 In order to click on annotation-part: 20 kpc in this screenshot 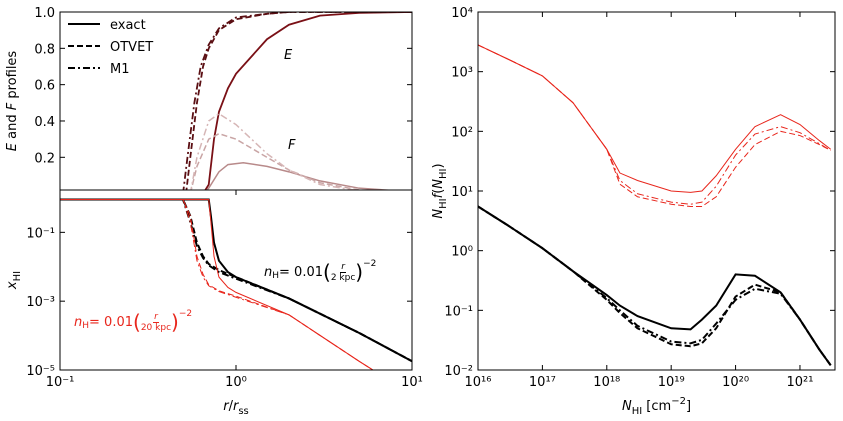, I will do `click(156, 327)`.